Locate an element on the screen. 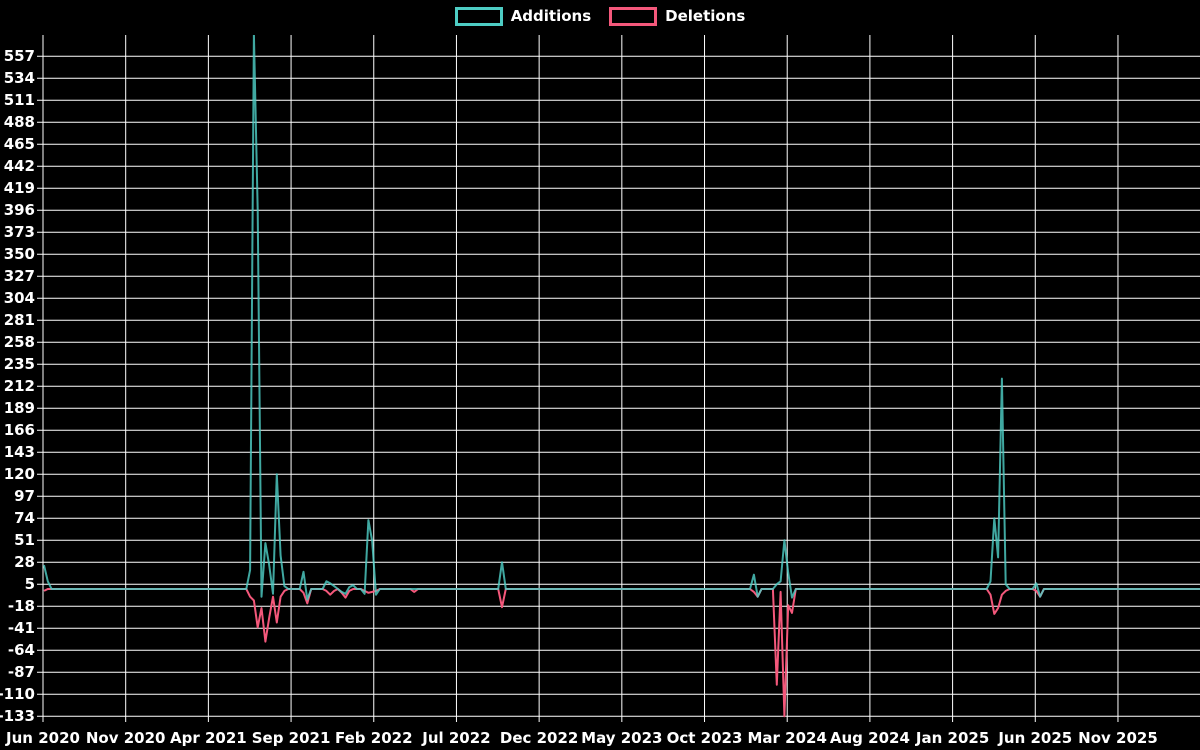 Image resolution: width=1200 pixels, height=750 pixels. y-tick-label: 97 is located at coordinates (24, 496).